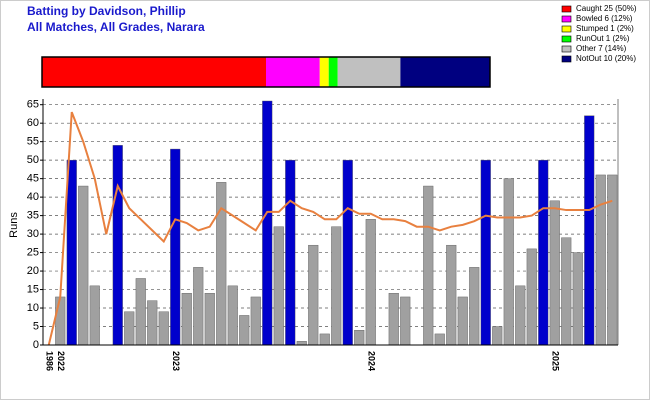  Describe the element at coordinates (603, 38) in the screenshot. I see `legend-label: RunOut 1 (2%)` at that location.